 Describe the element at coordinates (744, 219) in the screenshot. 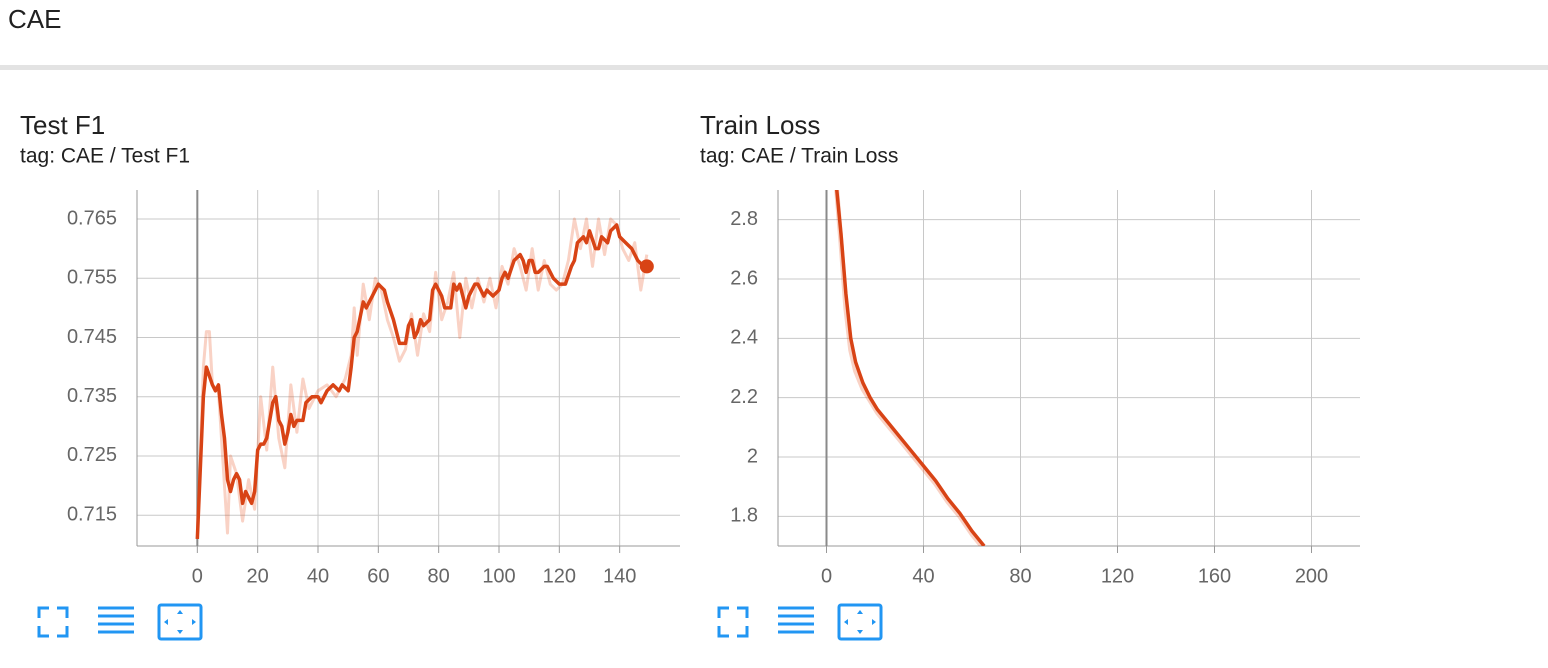

I see `y-tick-label: 2.8` at that location.